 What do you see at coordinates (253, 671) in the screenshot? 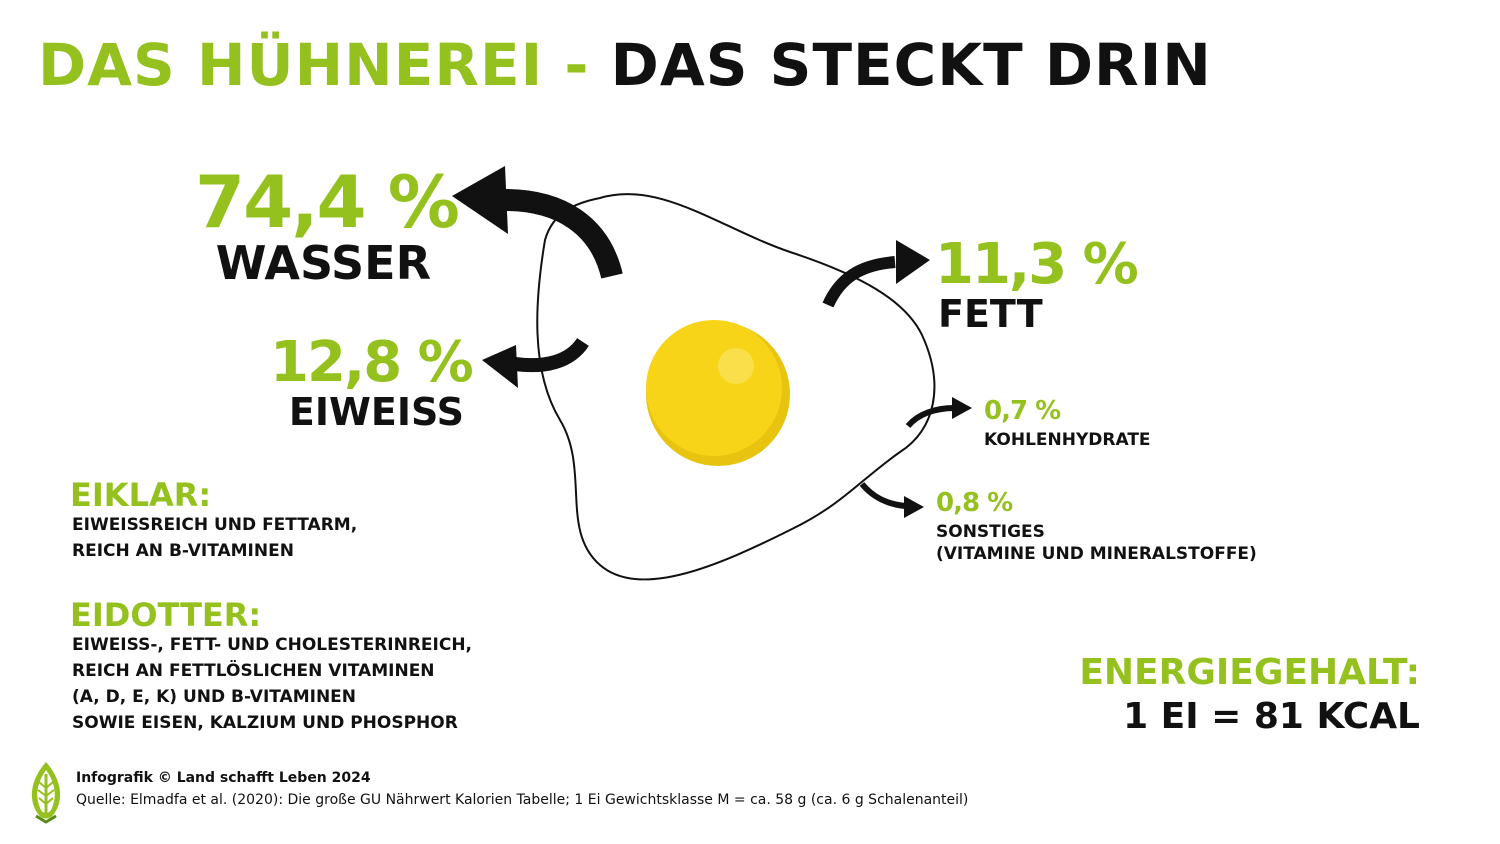
I see `eidotter-line: REICH AN FETTLÖSLICHEN VITAMINEN` at bounding box center [253, 671].